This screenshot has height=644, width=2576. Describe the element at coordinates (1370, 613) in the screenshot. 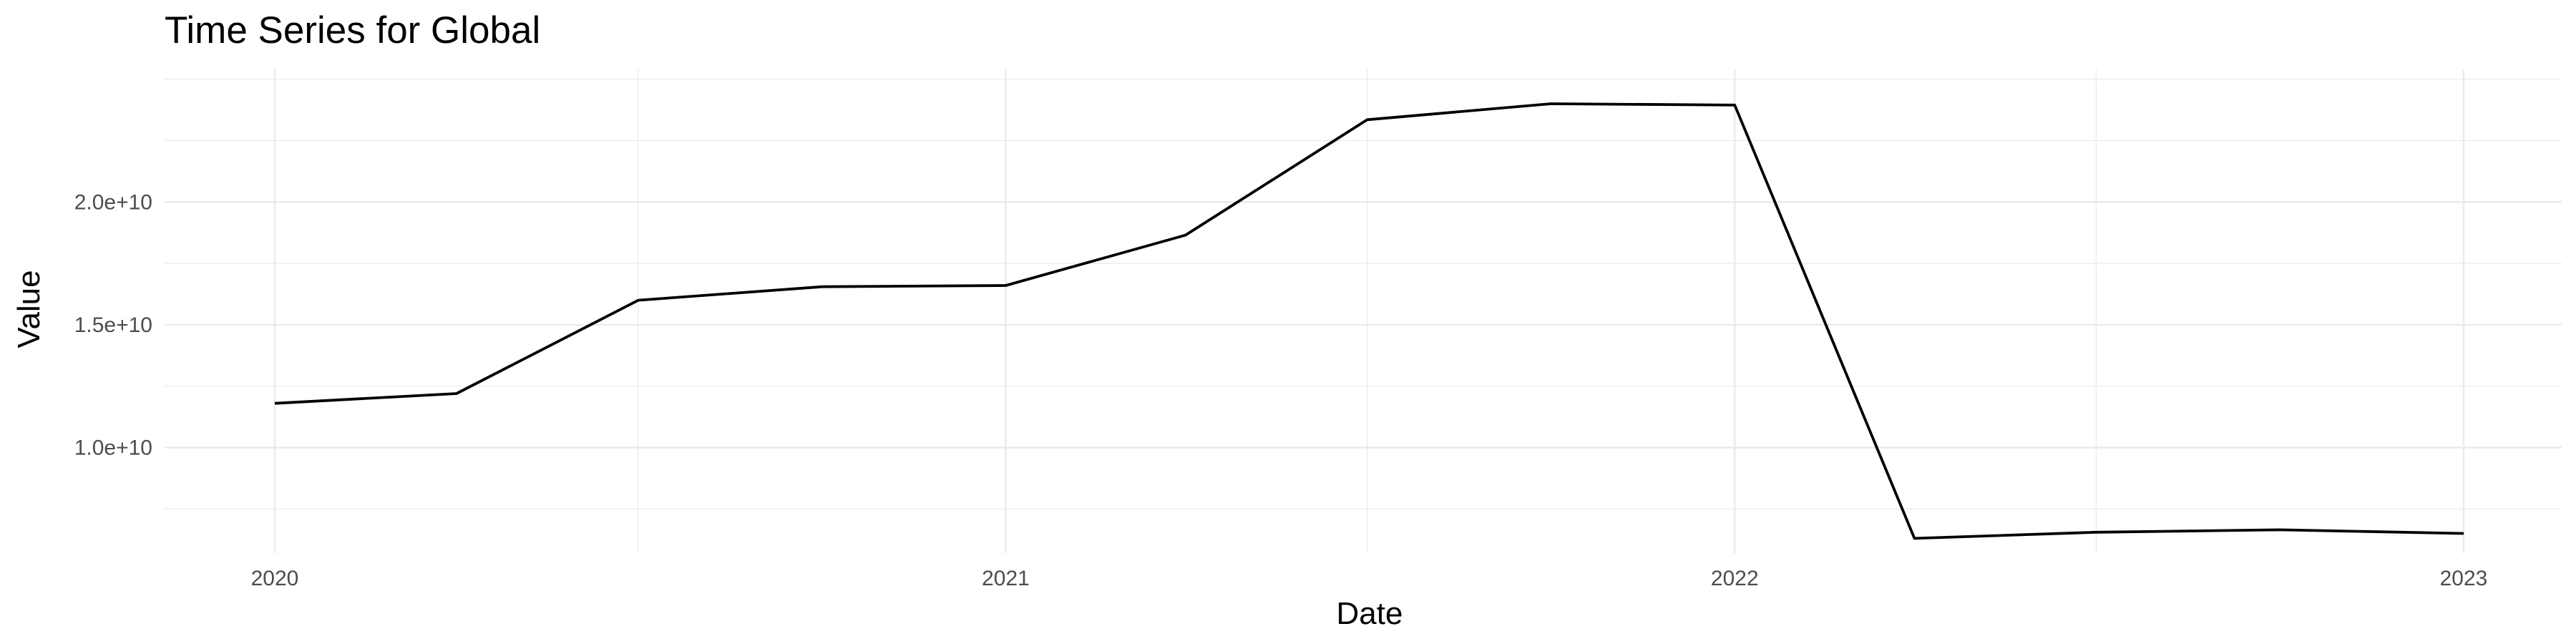

I see `x-axis-title: Date` at that location.